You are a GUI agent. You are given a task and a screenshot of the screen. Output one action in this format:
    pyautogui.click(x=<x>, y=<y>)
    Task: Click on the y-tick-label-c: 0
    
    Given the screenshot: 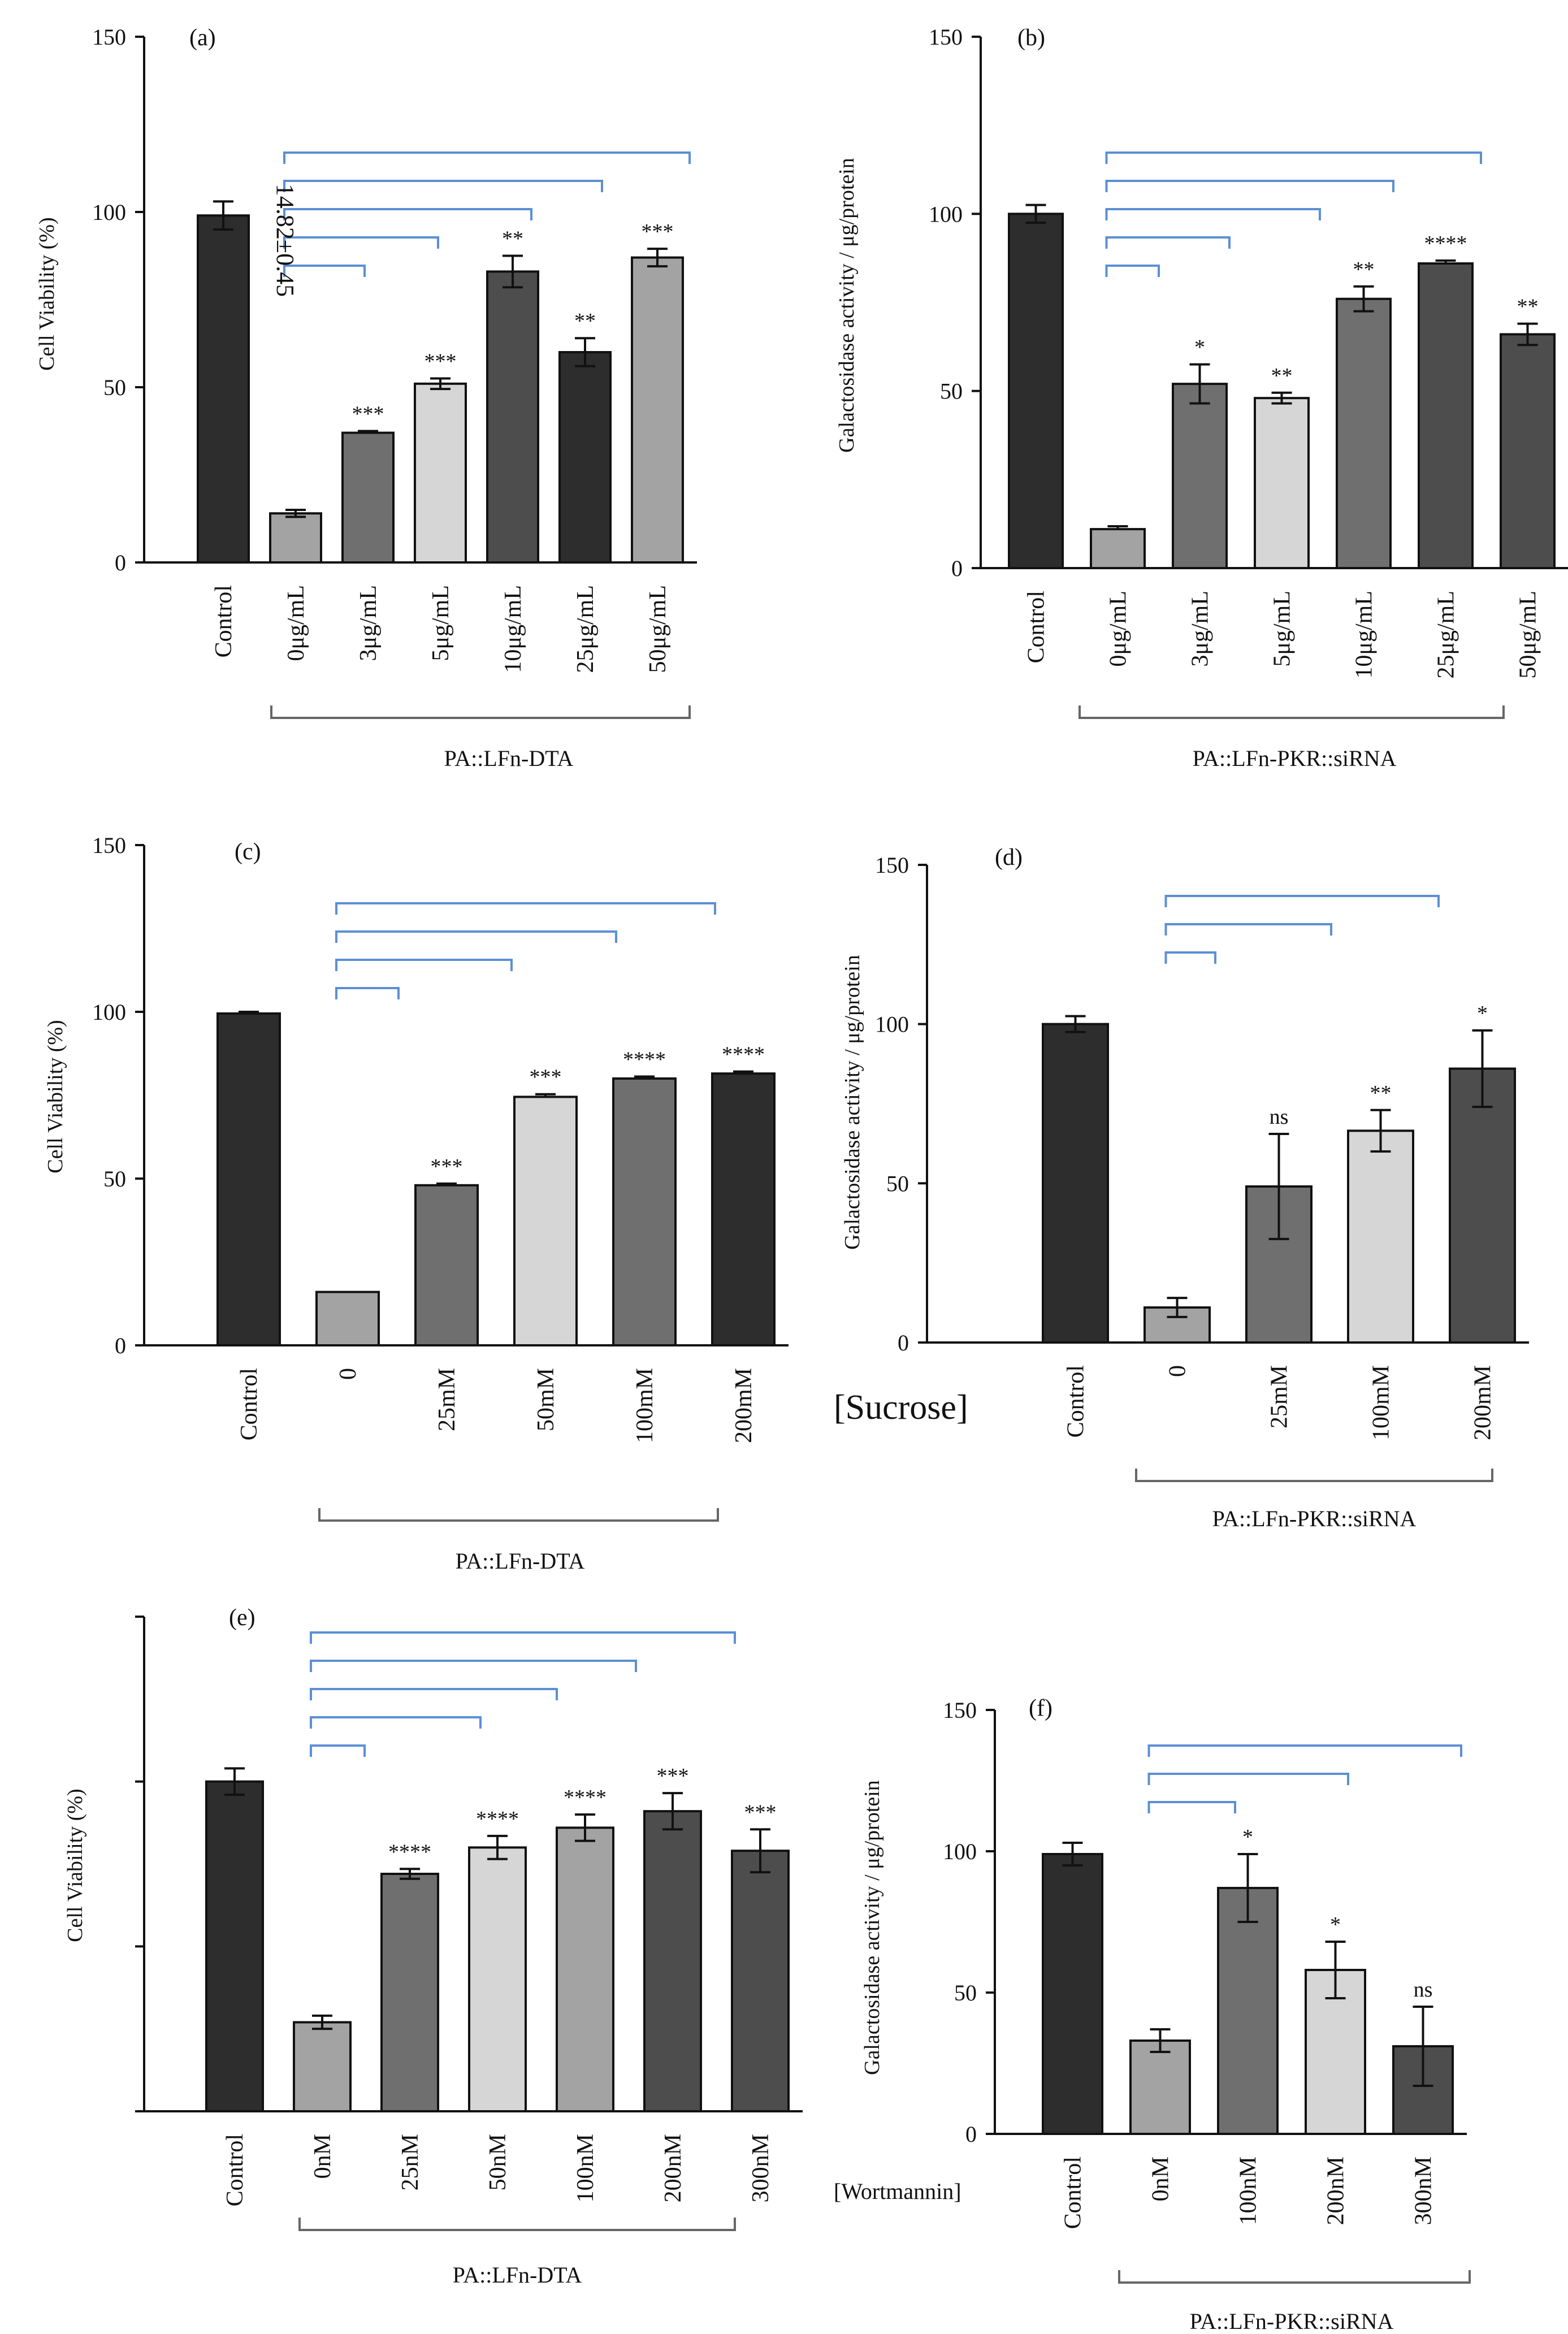 What is the action you would take?
    pyautogui.click(x=120, y=1345)
    